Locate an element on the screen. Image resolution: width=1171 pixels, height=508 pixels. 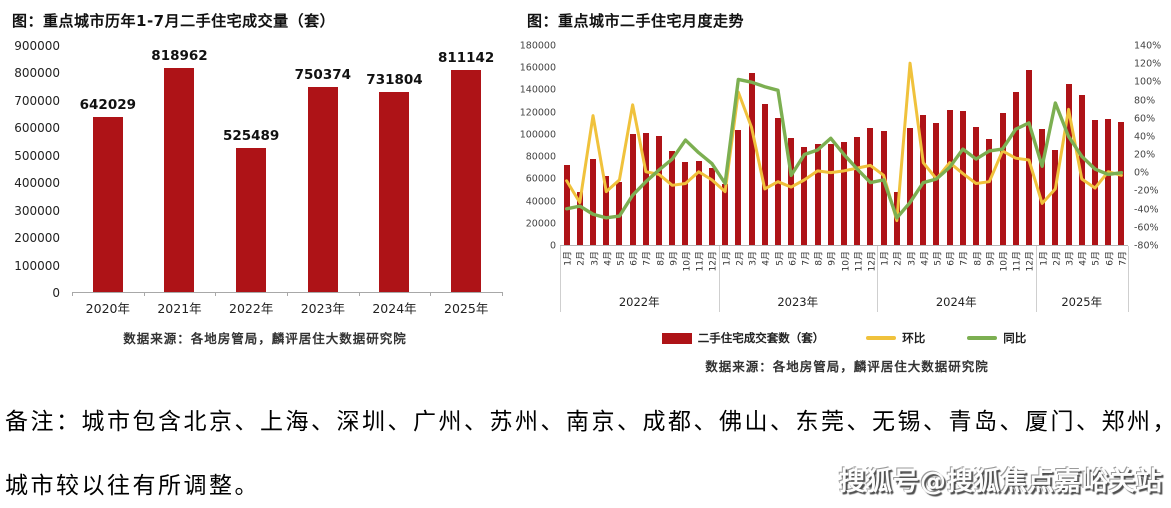
year-label: 2023年 is located at coordinates (798, 302).